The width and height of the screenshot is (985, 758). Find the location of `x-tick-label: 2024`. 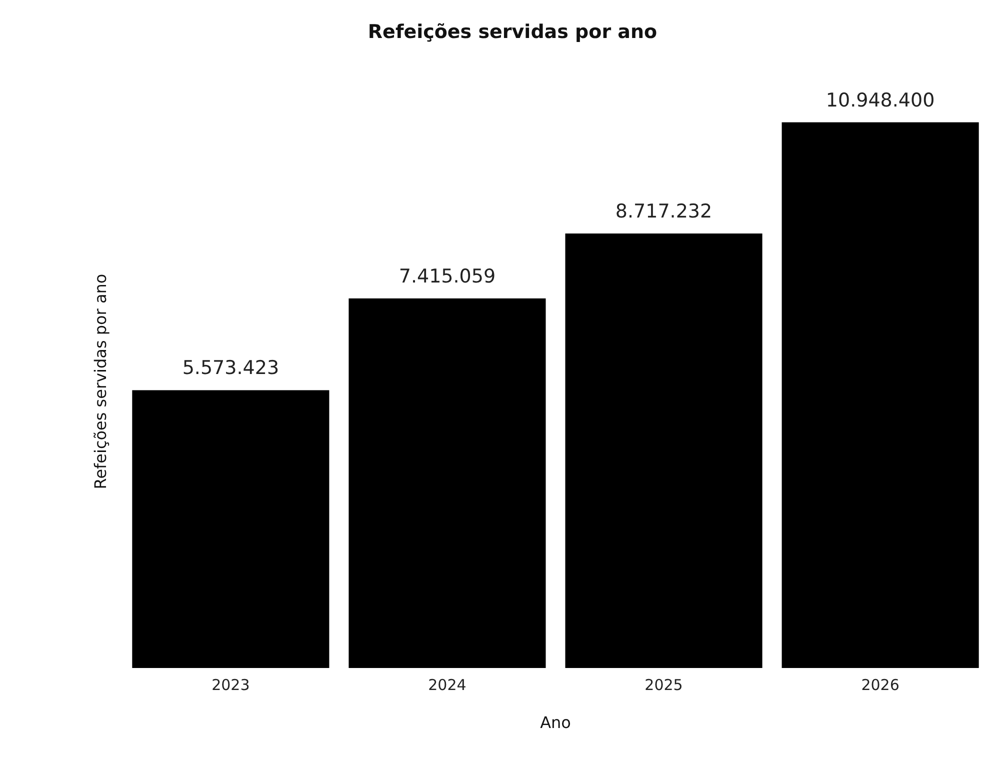

x-tick-label: 2024 is located at coordinates (447, 685).